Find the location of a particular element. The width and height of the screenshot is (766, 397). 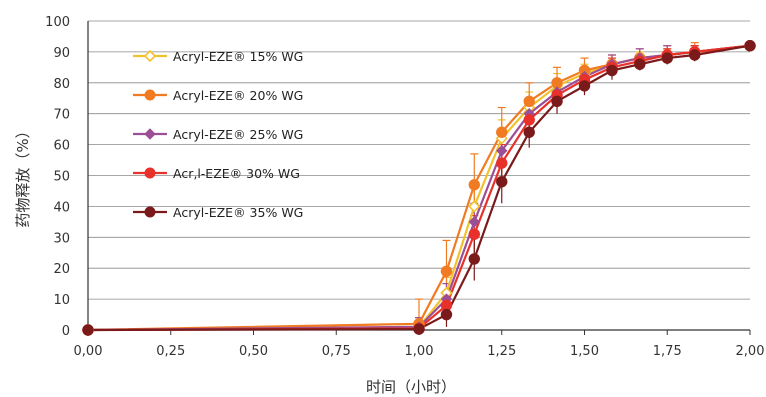

legend-entry: Acryl-EZE® 25% WG is located at coordinates (238, 134).